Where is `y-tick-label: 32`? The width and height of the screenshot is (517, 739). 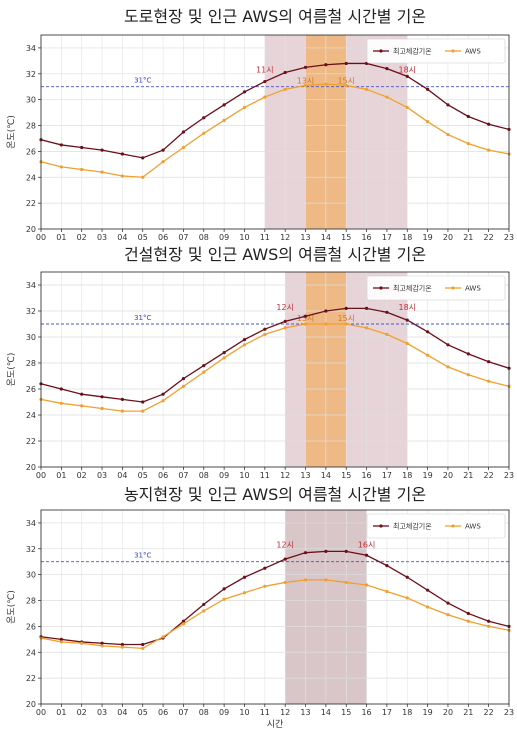
y-tick-label: 32 is located at coordinates (31, 74).